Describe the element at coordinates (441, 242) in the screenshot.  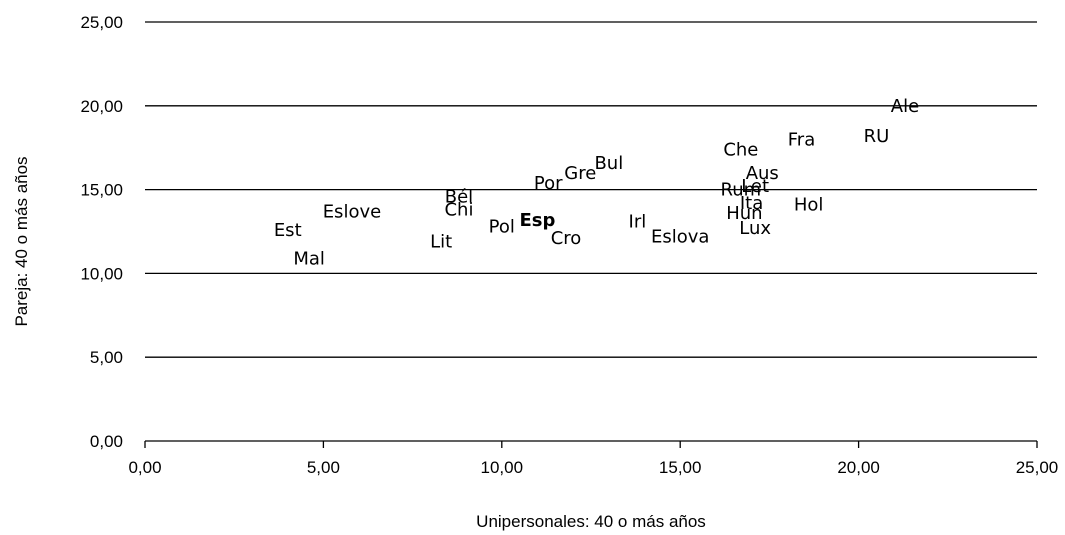
I see `data-point-lit: Lit` at that location.